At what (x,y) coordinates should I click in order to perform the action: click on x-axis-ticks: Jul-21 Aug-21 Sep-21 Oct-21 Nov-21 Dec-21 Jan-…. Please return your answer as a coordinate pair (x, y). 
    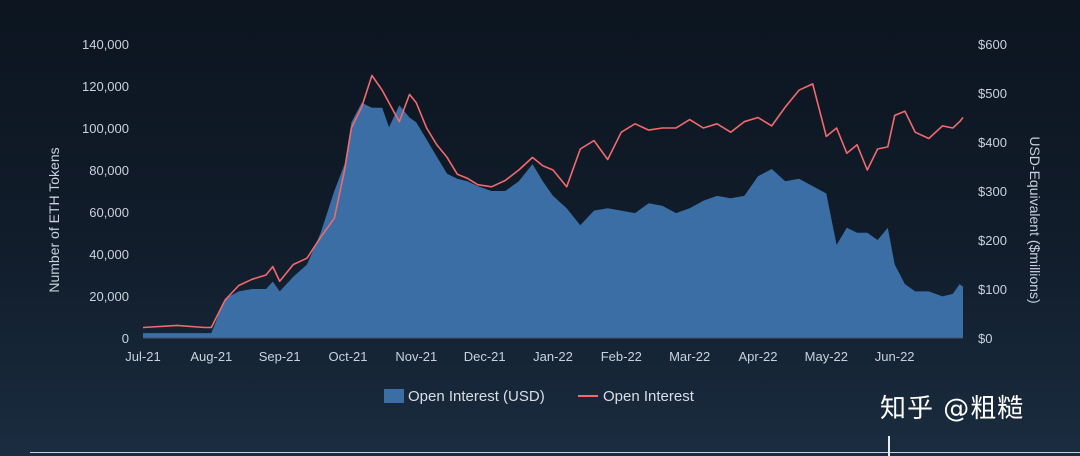
    Looking at the image, I should click on (519, 356).